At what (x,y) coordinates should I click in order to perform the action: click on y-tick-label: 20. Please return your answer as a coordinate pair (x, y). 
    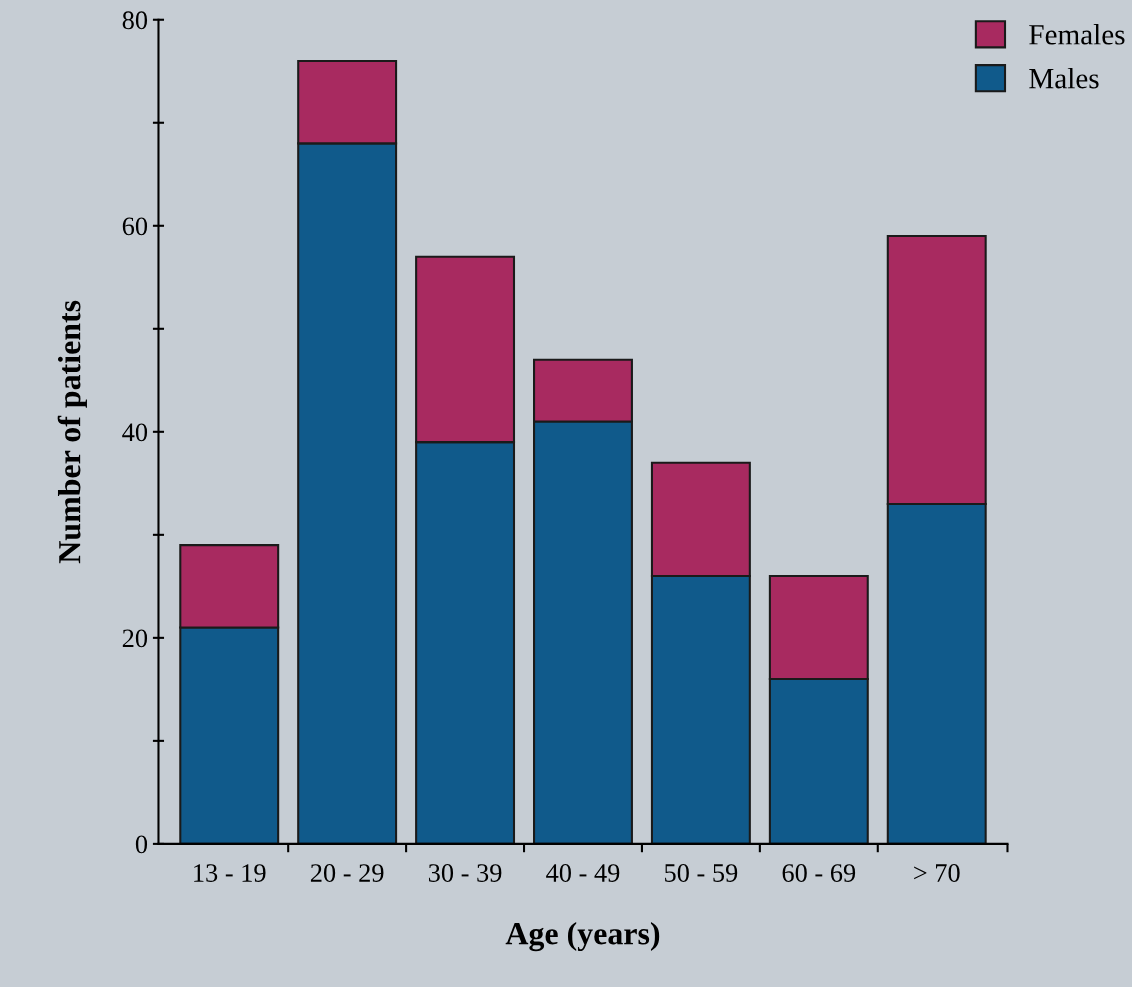
    Looking at the image, I should click on (135, 638).